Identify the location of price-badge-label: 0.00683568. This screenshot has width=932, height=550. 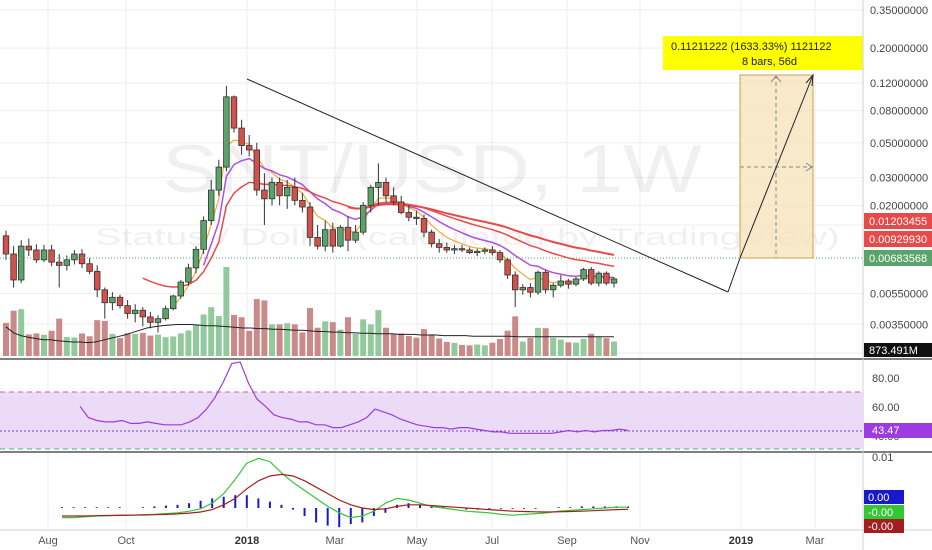
(898, 259).